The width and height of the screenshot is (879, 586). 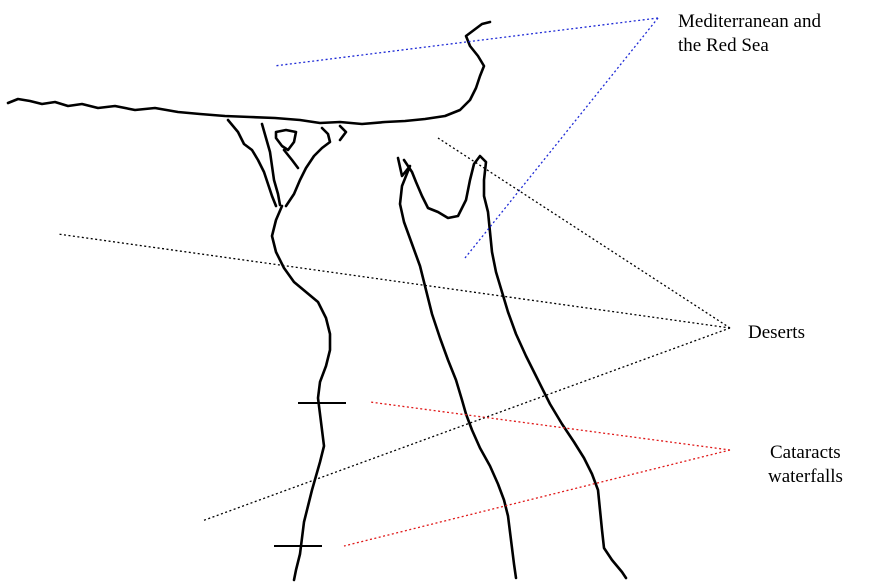 I want to click on sea-pointer-red-sea, so click(x=561, y=138).